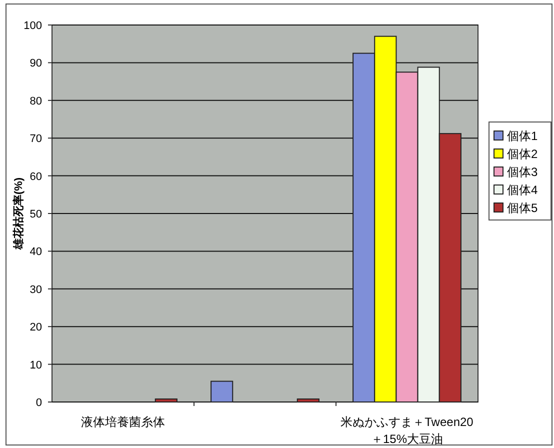 The width and height of the screenshot is (554, 448). I want to click on legend-label: 個体1, so click(522, 136).